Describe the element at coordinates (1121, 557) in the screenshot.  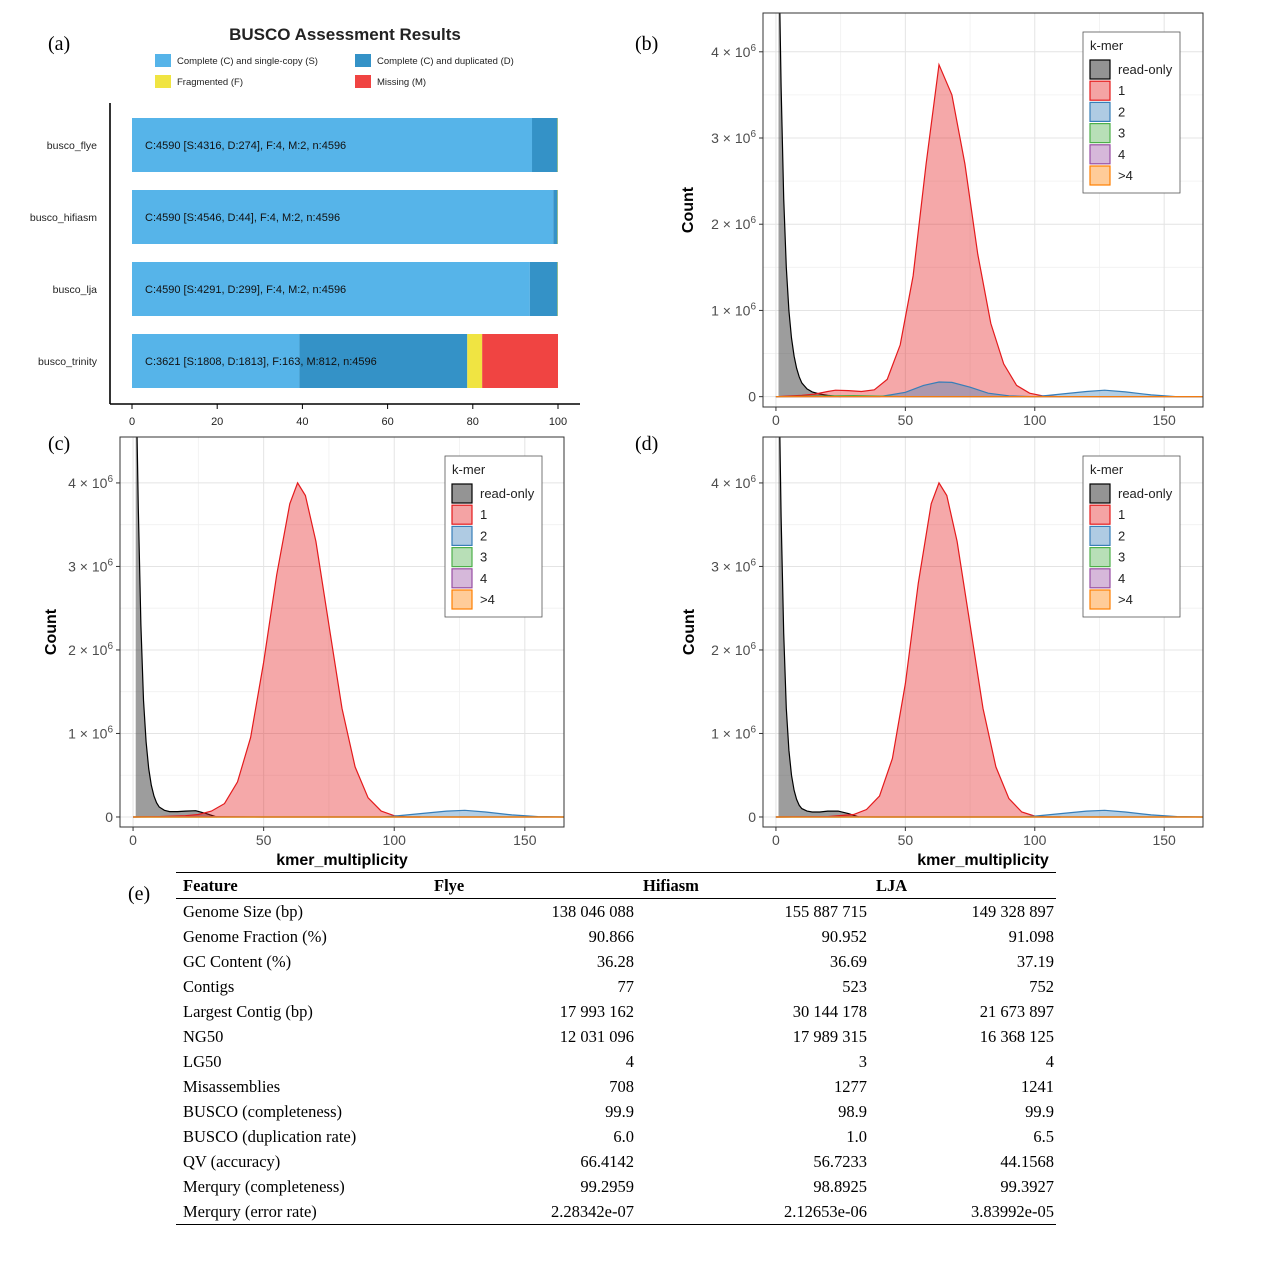
I see `legend-label: 3` at that location.